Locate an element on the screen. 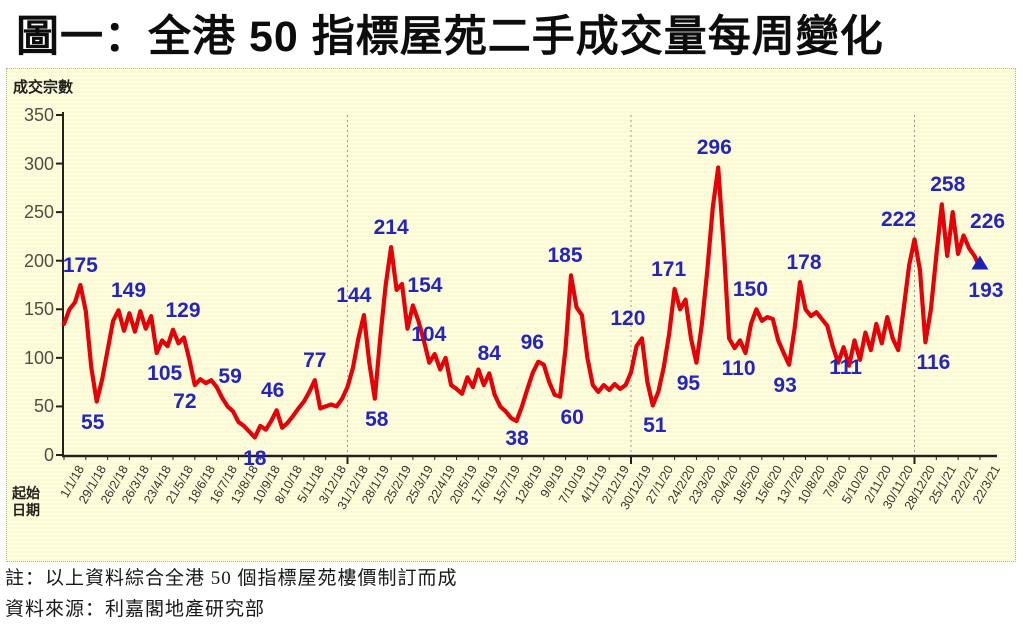 This screenshot has width=1023, height=630. data-point-label: 77 is located at coordinates (315, 361).